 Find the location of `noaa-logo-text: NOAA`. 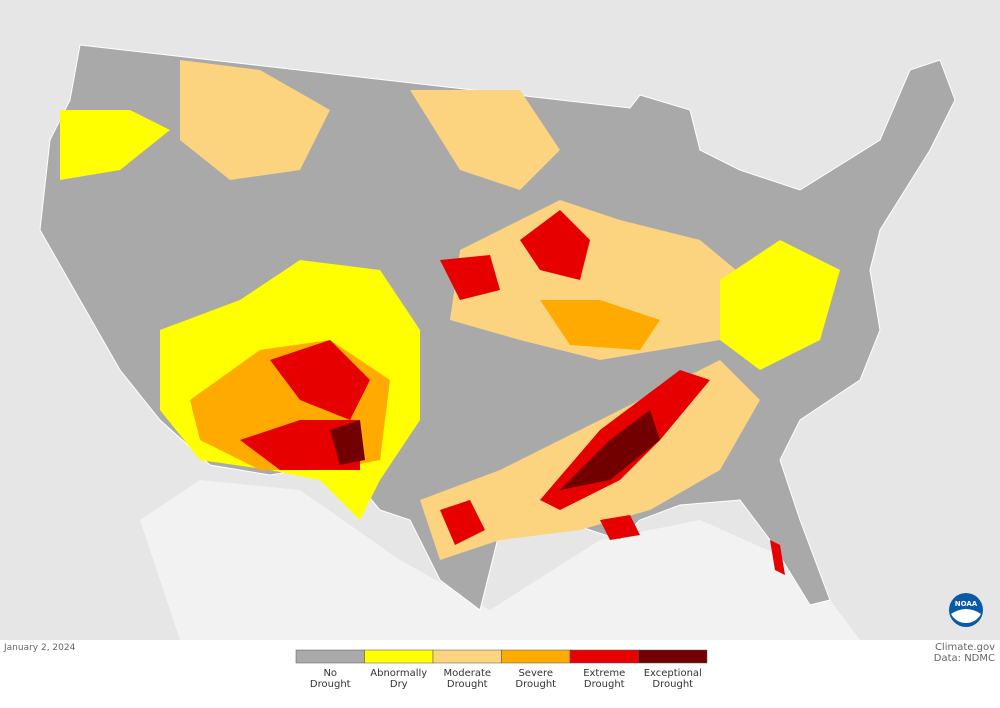

noaa-logo-text: NOAA is located at coordinates (966, 604).